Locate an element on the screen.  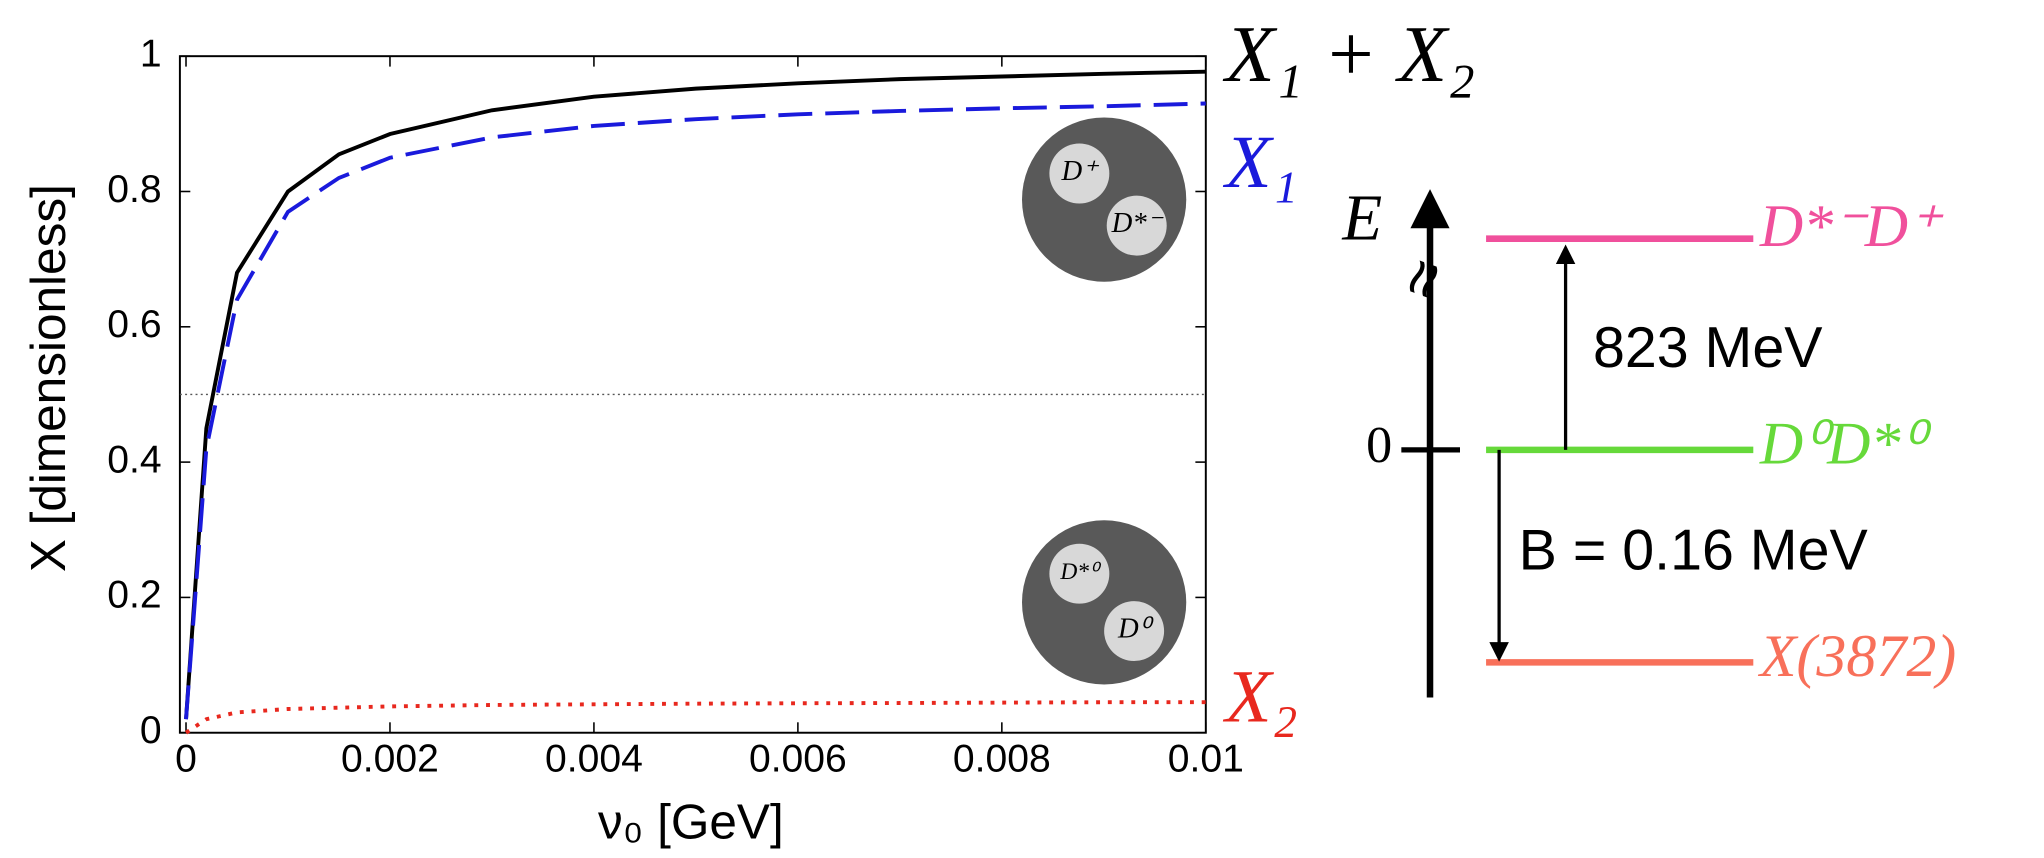
y-tick-label: 0 is located at coordinates (151, 730).